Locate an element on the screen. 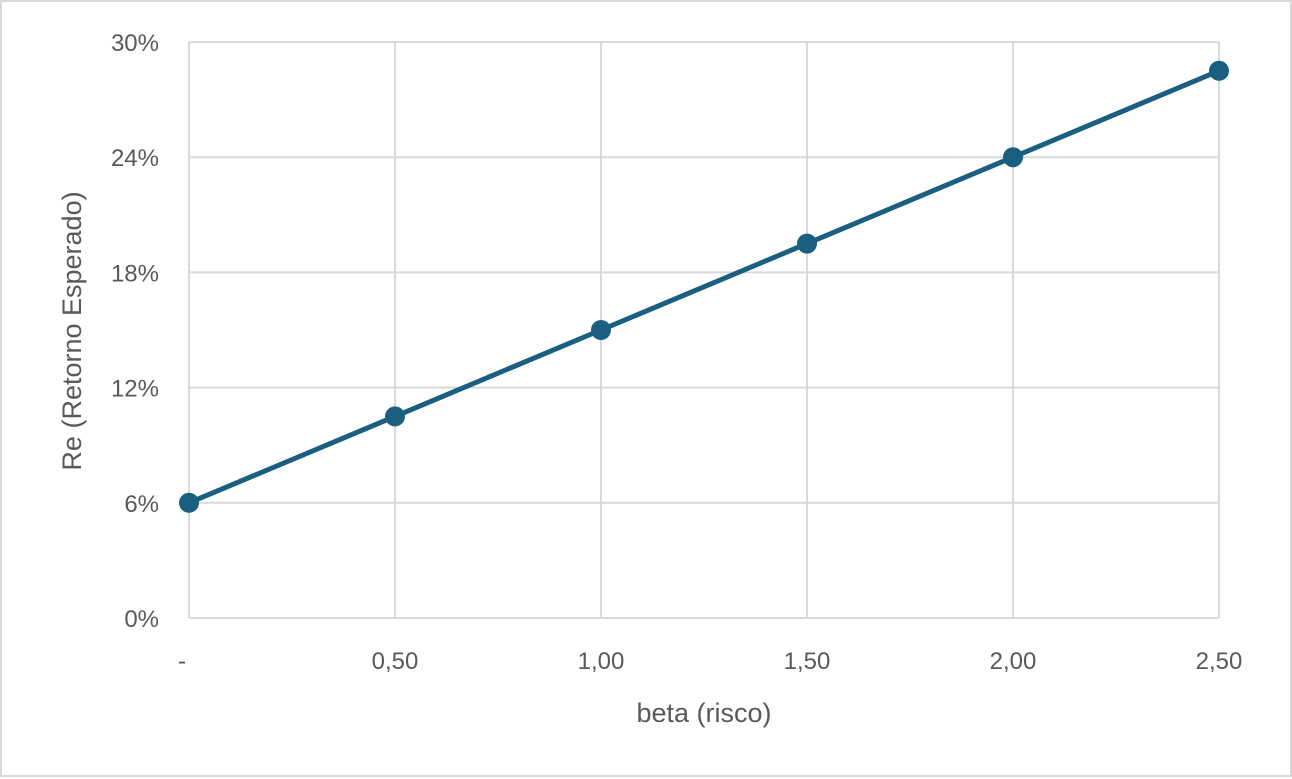 This screenshot has width=1292, height=779. x-tick-label: 0,50 is located at coordinates (395, 661).